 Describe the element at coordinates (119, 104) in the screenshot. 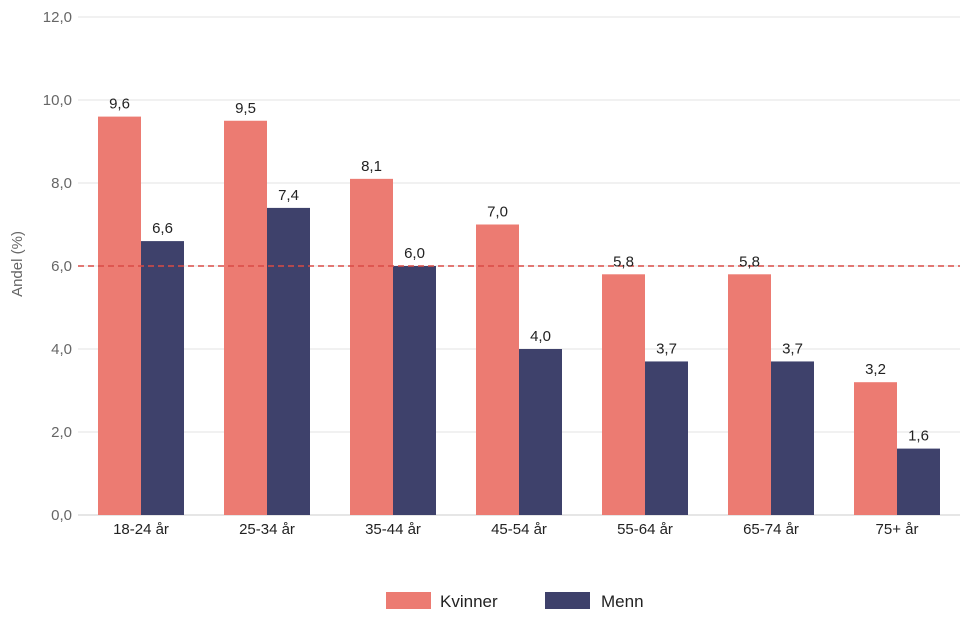

I see `data-label: 9,6` at that location.